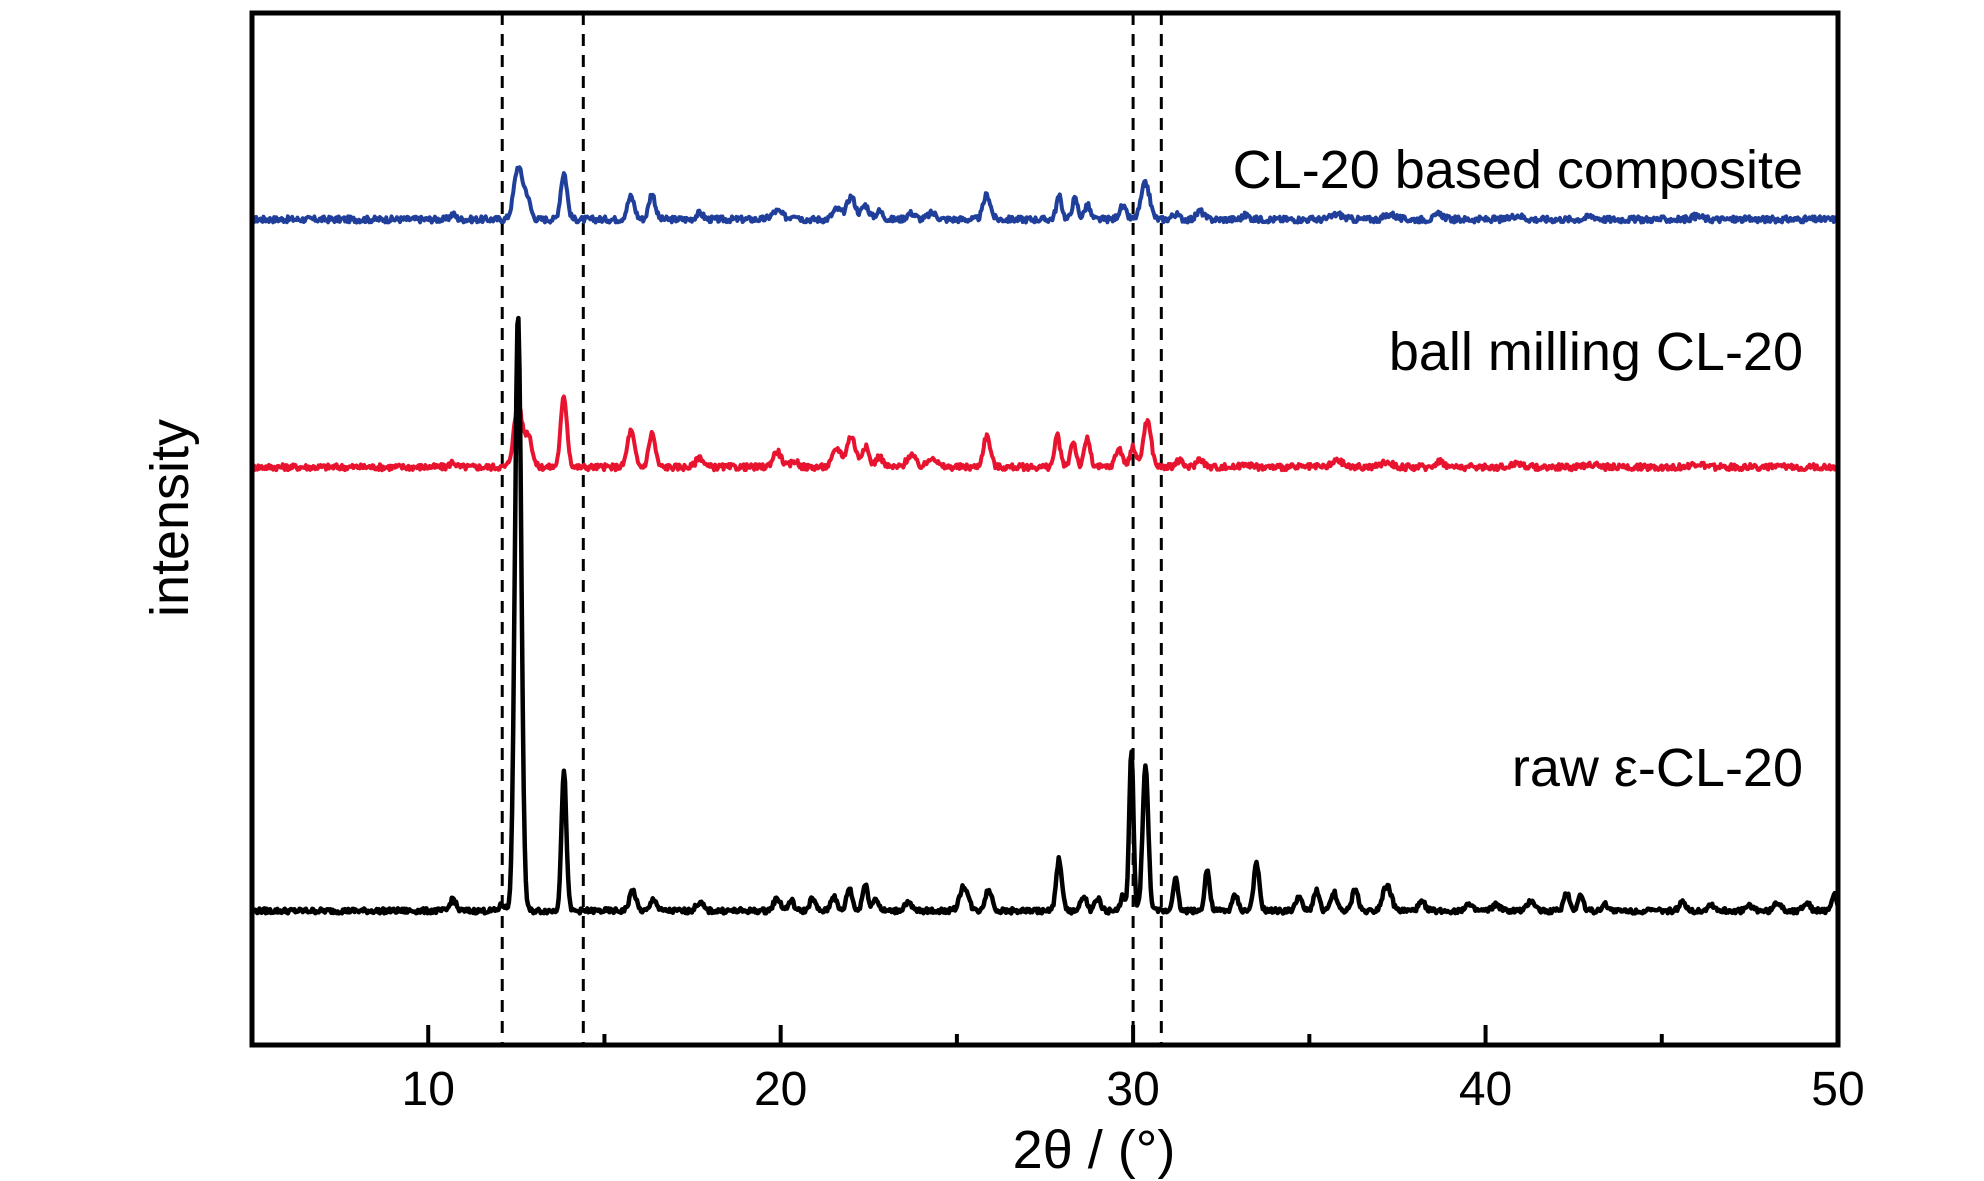  What do you see at coordinates (428, 1089) in the screenshot?
I see `x-tick-label-1: 10` at bounding box center [428, 1089].